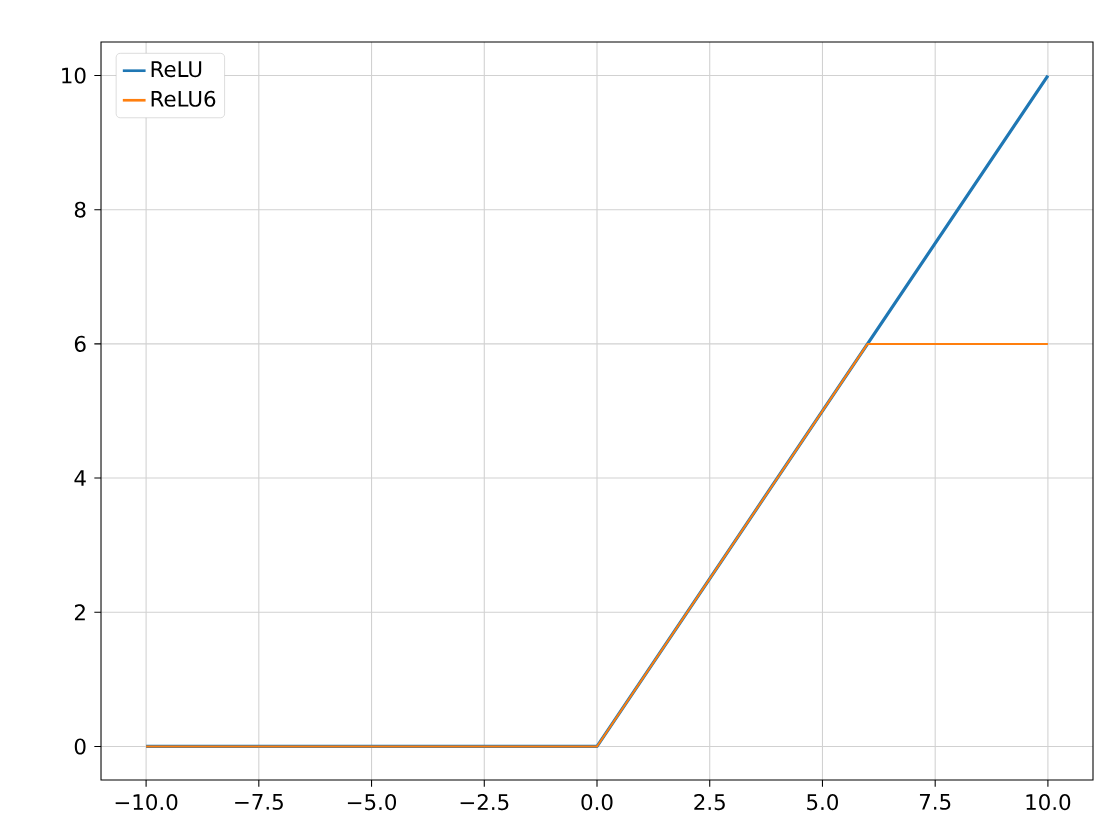  What do you see at coordinates (146, 802) in the screenshot?
I see `x-tick-label: −10.0` at bounding box center [146, 802].